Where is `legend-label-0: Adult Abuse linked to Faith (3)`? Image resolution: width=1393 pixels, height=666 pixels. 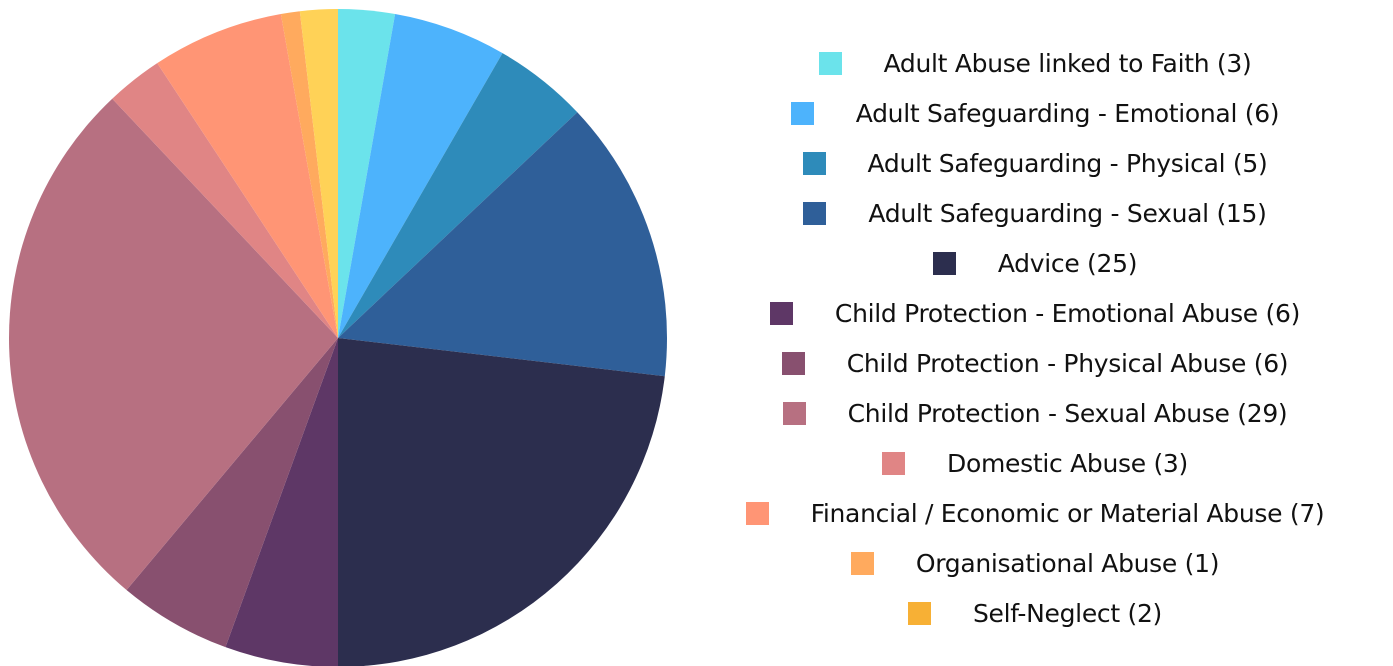 legend-label-0: Adult Abuse linked to Faith (3) is located at coordinates (1067, 63).